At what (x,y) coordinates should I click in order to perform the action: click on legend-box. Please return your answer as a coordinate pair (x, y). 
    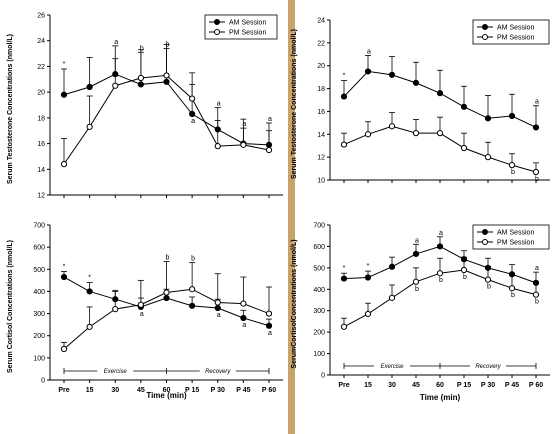
    Looking at the image, I should click on (511, 237).